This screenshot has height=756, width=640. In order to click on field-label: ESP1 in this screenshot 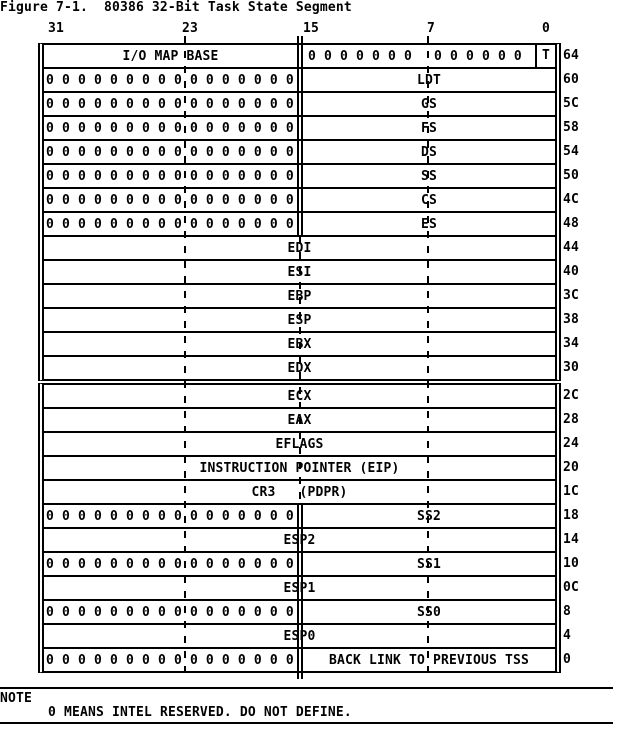, I will do `click(299, 588)`.